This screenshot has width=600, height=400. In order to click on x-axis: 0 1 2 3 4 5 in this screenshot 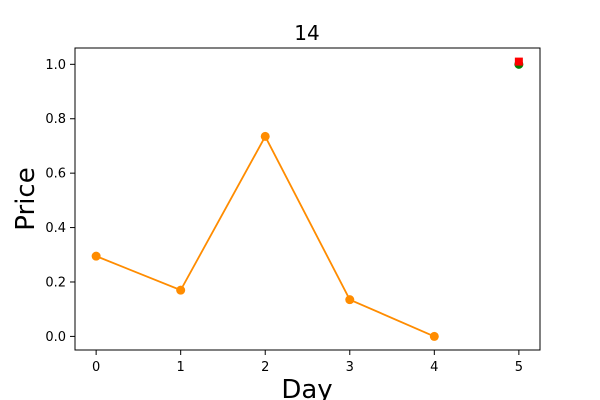, I will do `click(307, 362)`.